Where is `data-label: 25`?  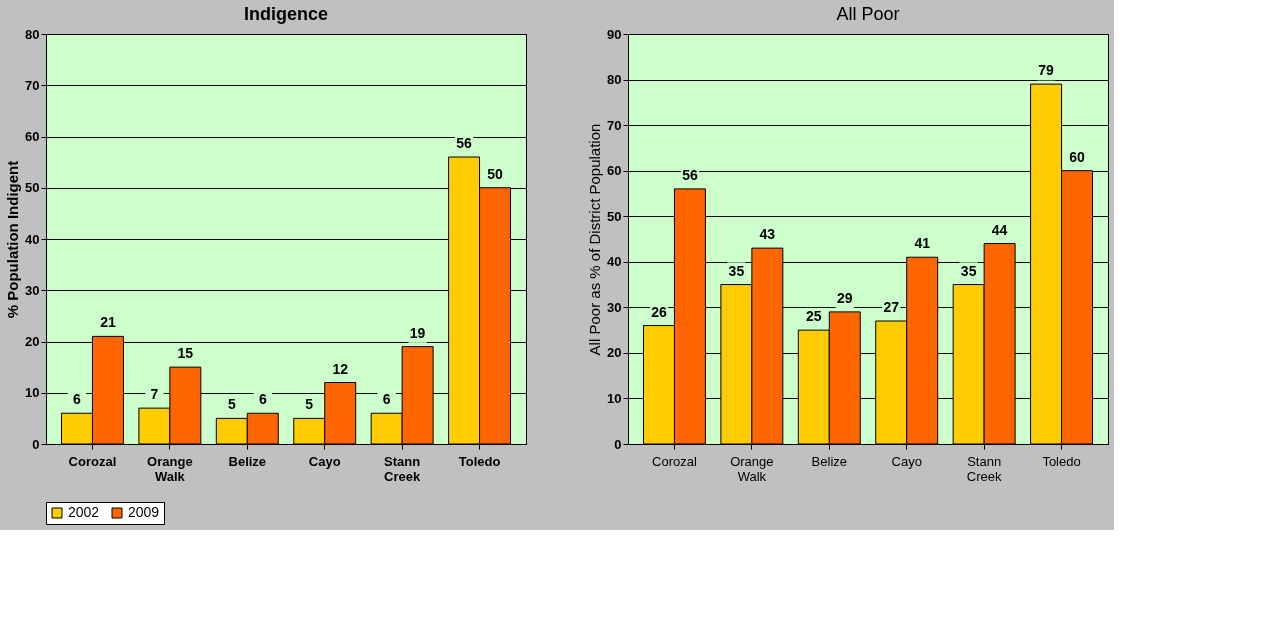
data-label: 25 is located at coordinates (814, 316).